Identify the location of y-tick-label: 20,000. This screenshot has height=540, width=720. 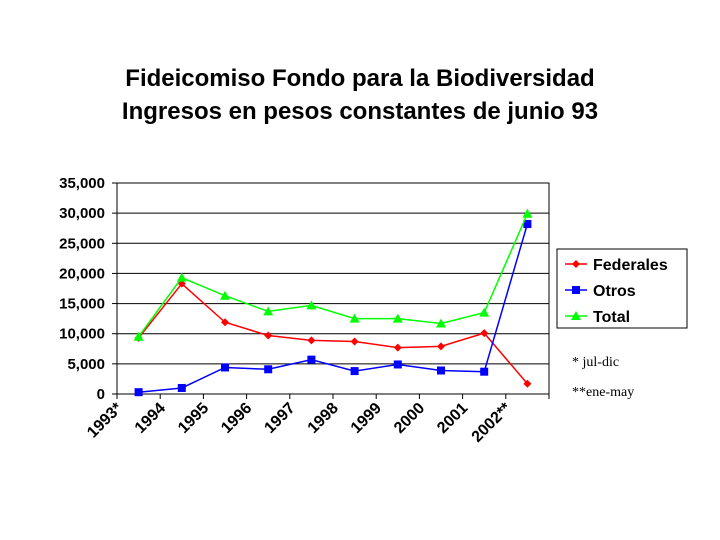
(82, 273).